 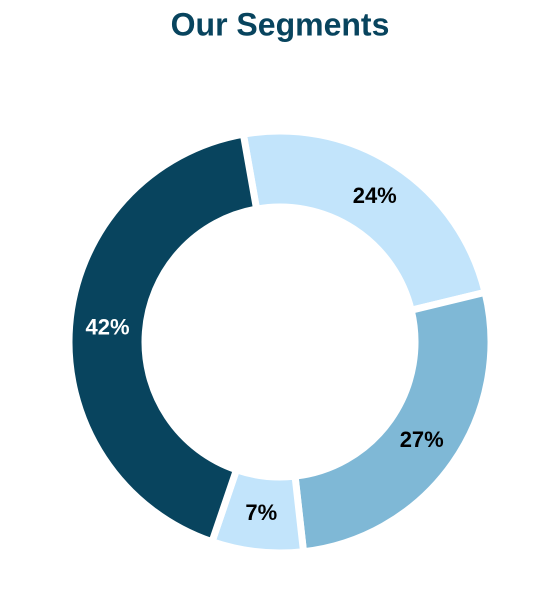 What do you see at coordinates (364, 221) in the screenshot?
I see `donut-segment` at bounding box center [364, 221].